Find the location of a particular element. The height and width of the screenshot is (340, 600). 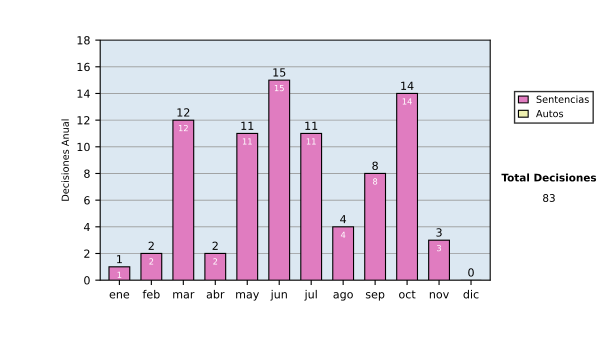

data-label: 3 is located at coordinates (439, 248).